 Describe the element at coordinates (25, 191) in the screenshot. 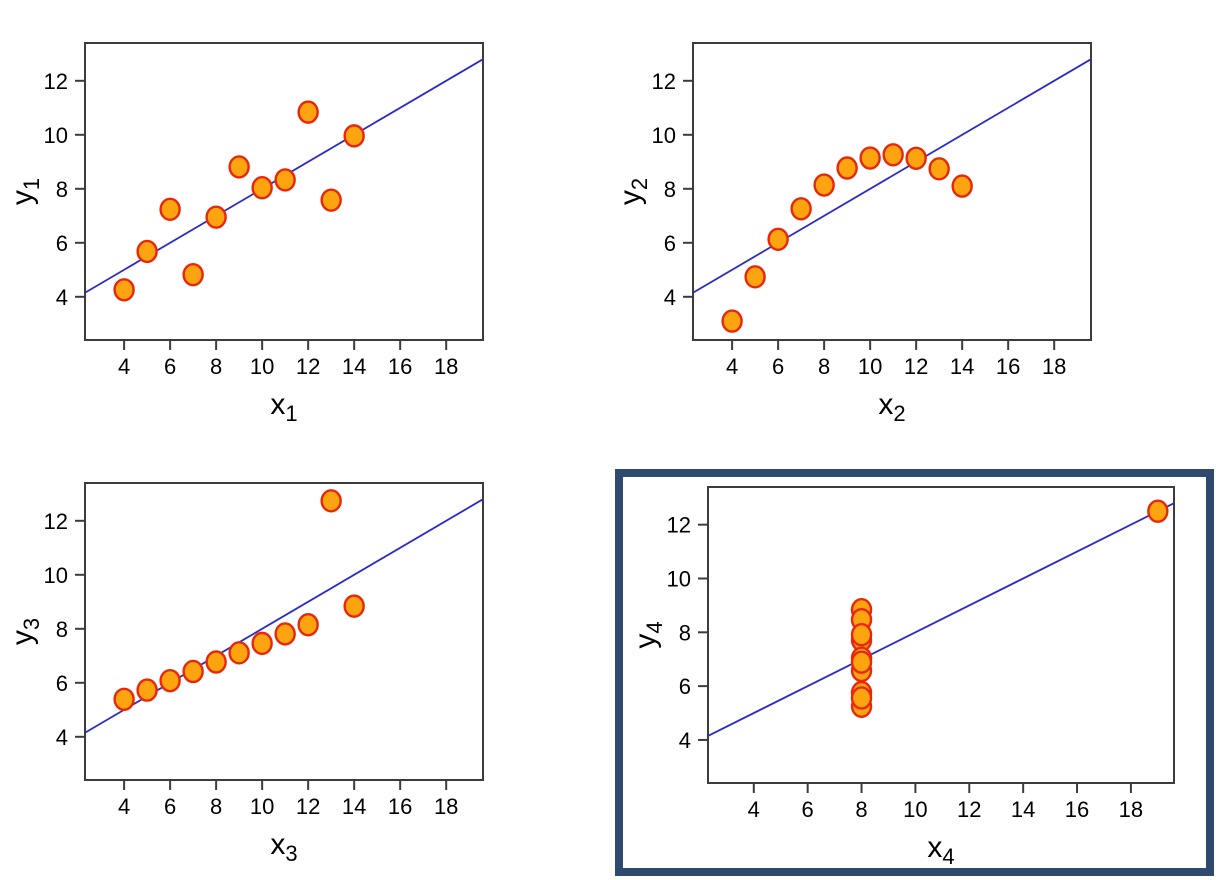

I see `y-axis-label: y1` at that location.